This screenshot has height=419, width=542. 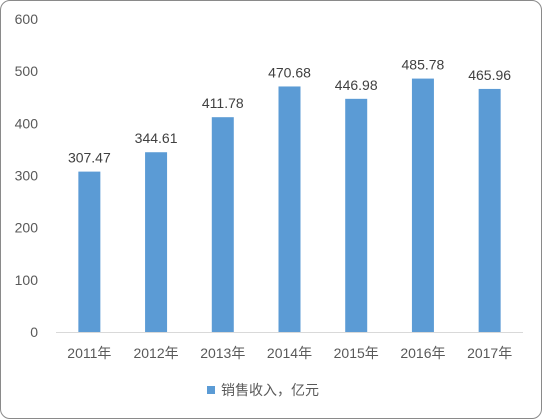 I want to click on y-tick-label: 600, so click(x=27, y=19).